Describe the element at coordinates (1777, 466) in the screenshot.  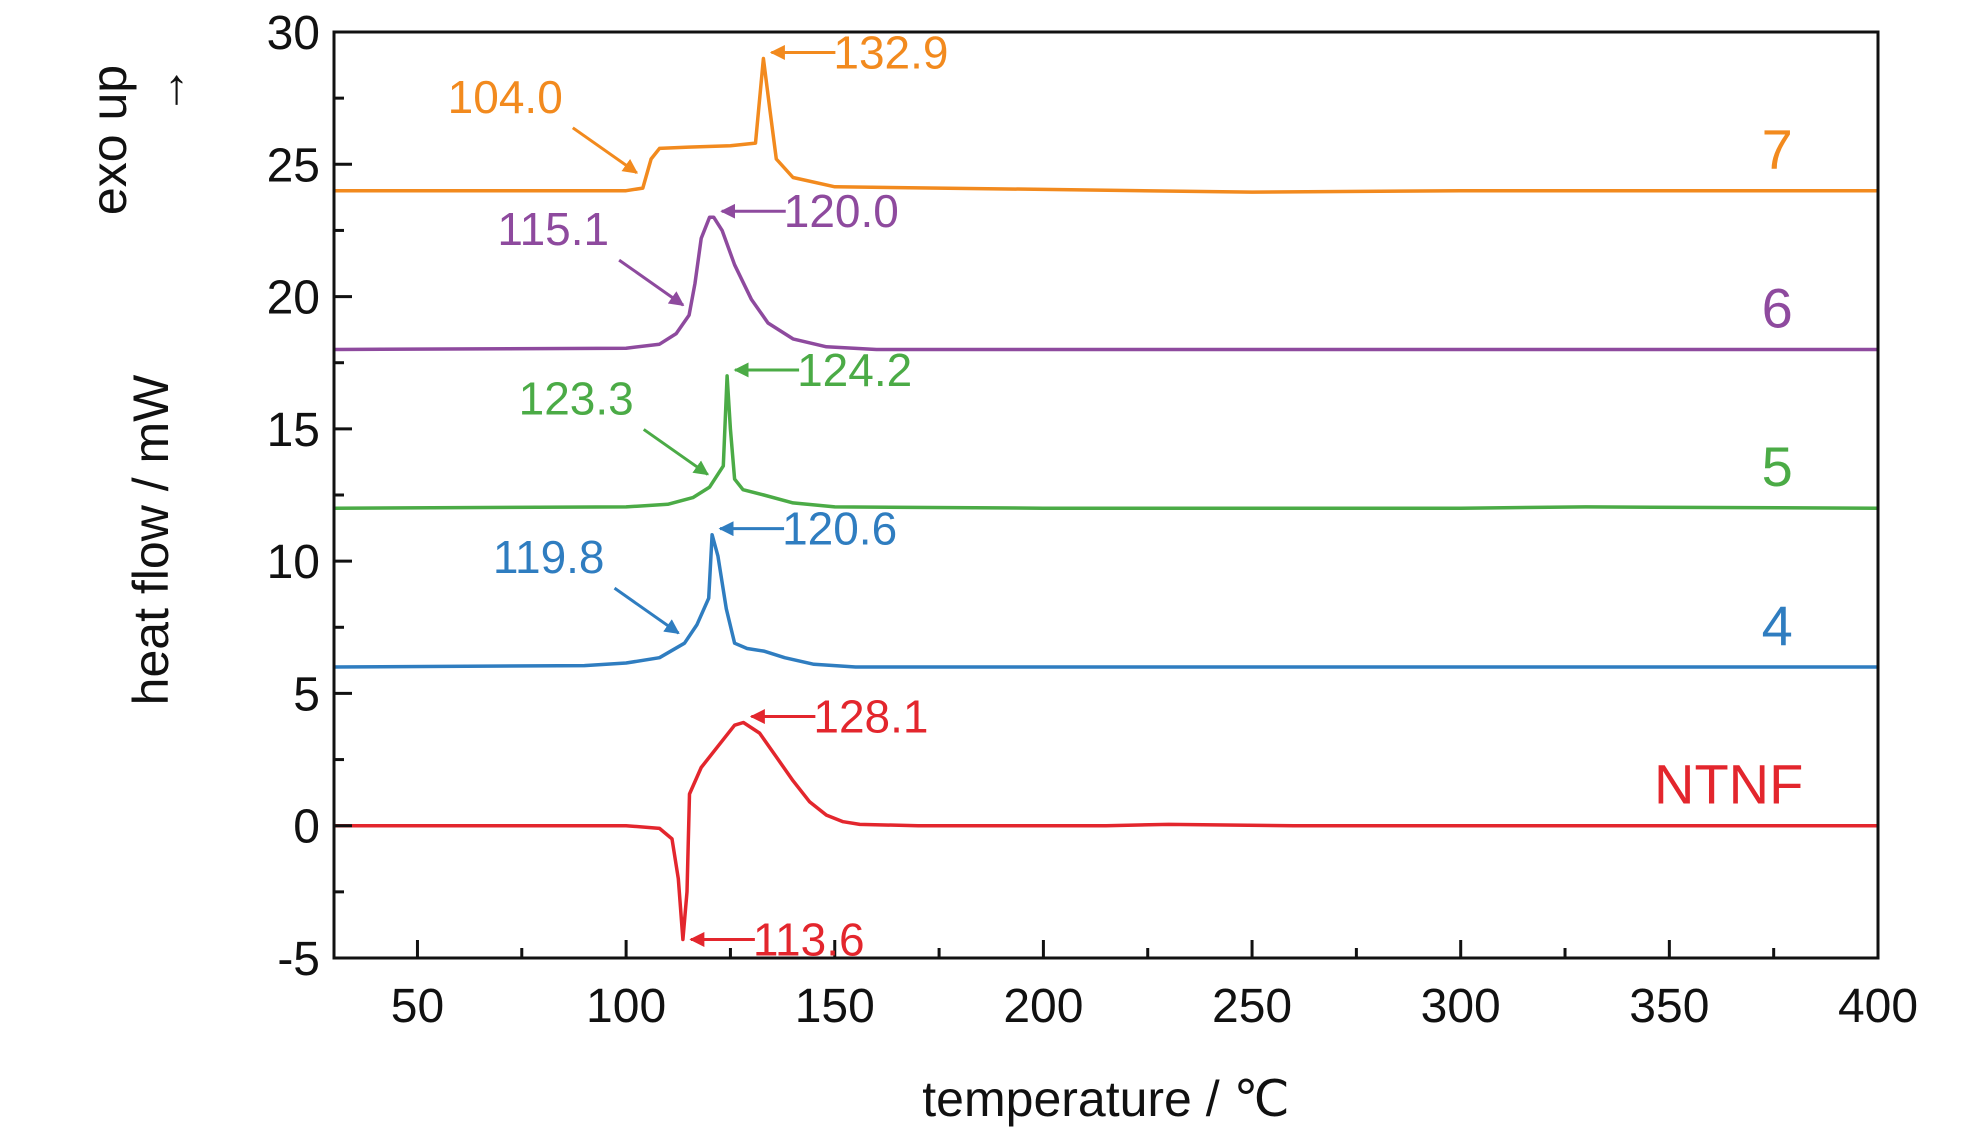
I see `series-label: 5` at that location.